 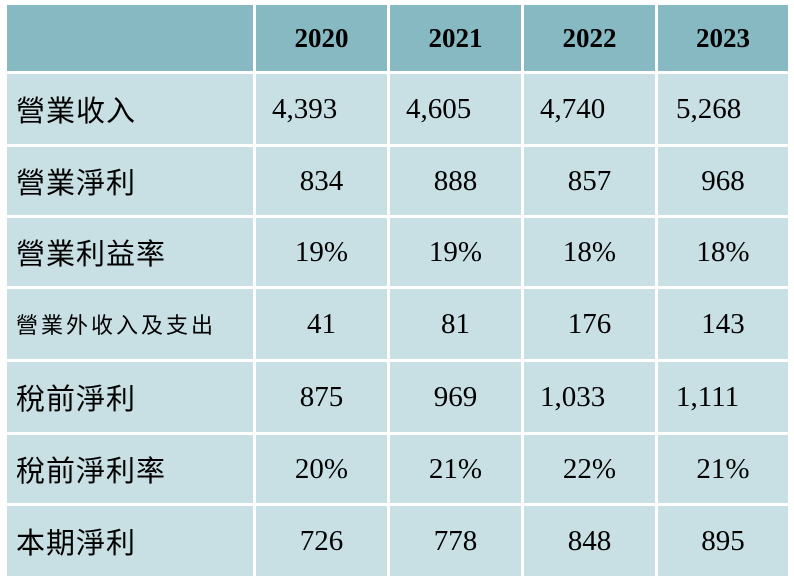 What do you see at coordinates (130, 109) in the screenshot?
I see `row-label-operating-revenue: 營業收入` at bounding box center [130, 109].